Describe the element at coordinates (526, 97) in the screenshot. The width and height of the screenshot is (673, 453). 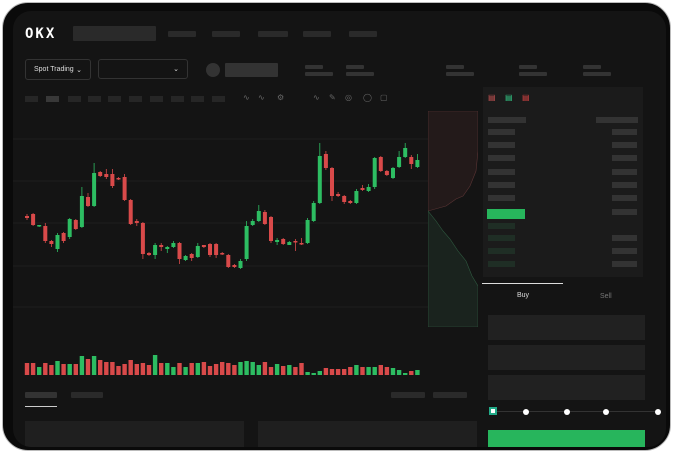
I see `orderbook-asks-icon: ▤` at that location.